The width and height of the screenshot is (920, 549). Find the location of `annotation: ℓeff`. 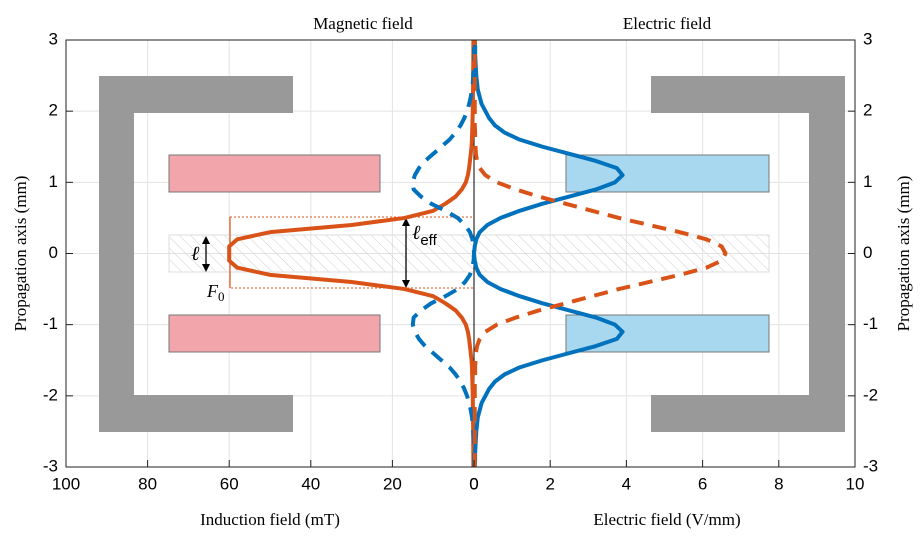

annotation: ℓeff is located at coordinates (425, 235).